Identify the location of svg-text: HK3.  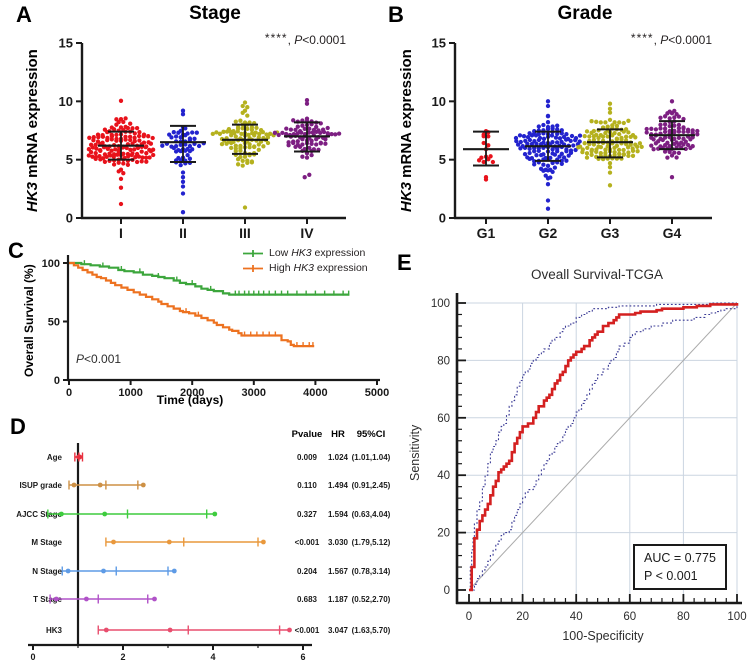
(54, 630).